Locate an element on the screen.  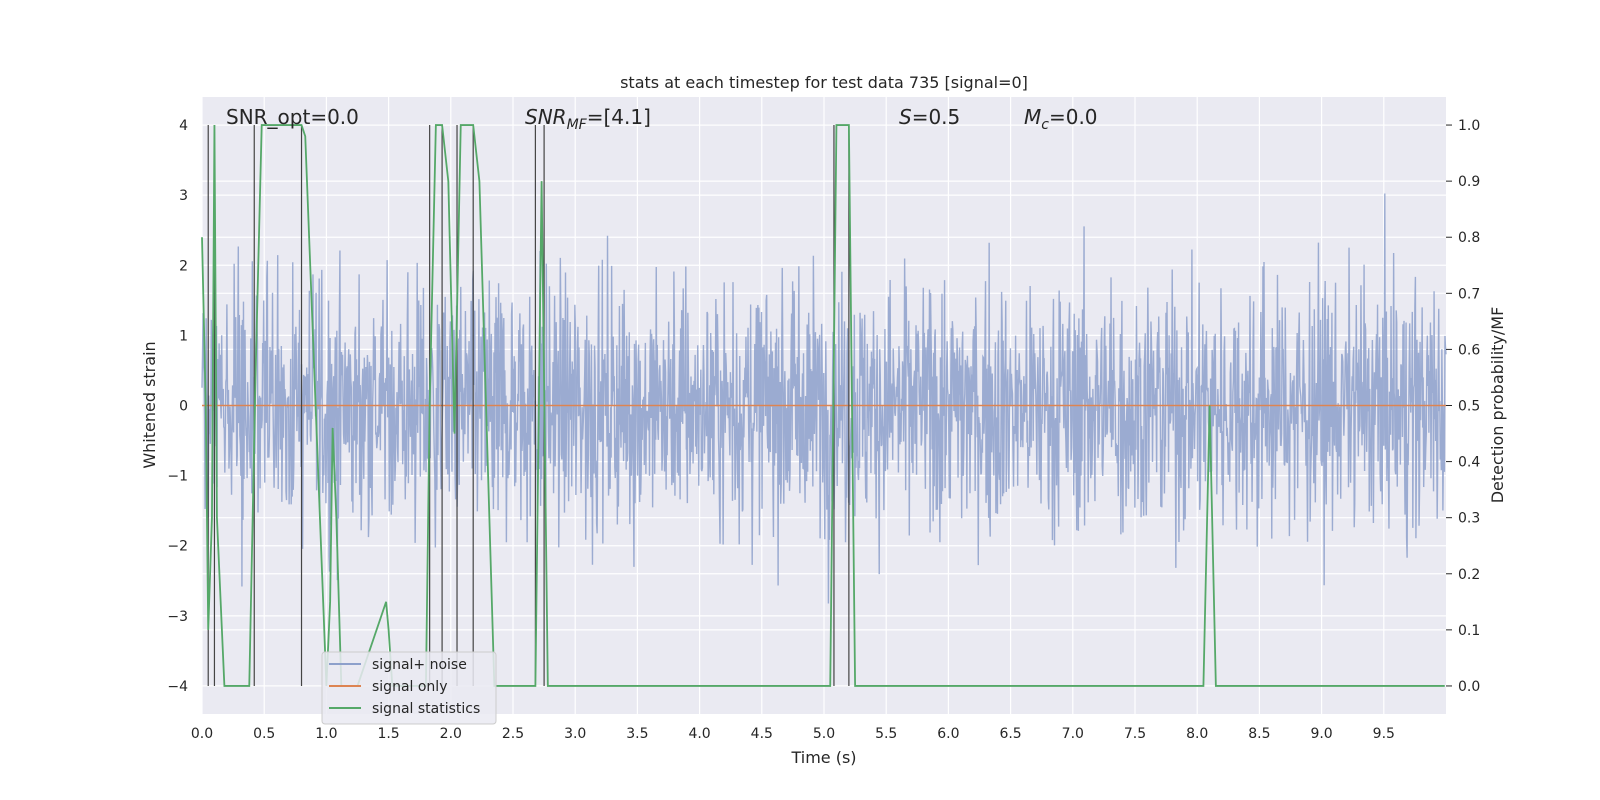
y-left-axis-ticks: 4 3 2 1 0 −1 −2 −3 −4 is located at coordinates (177, 406).